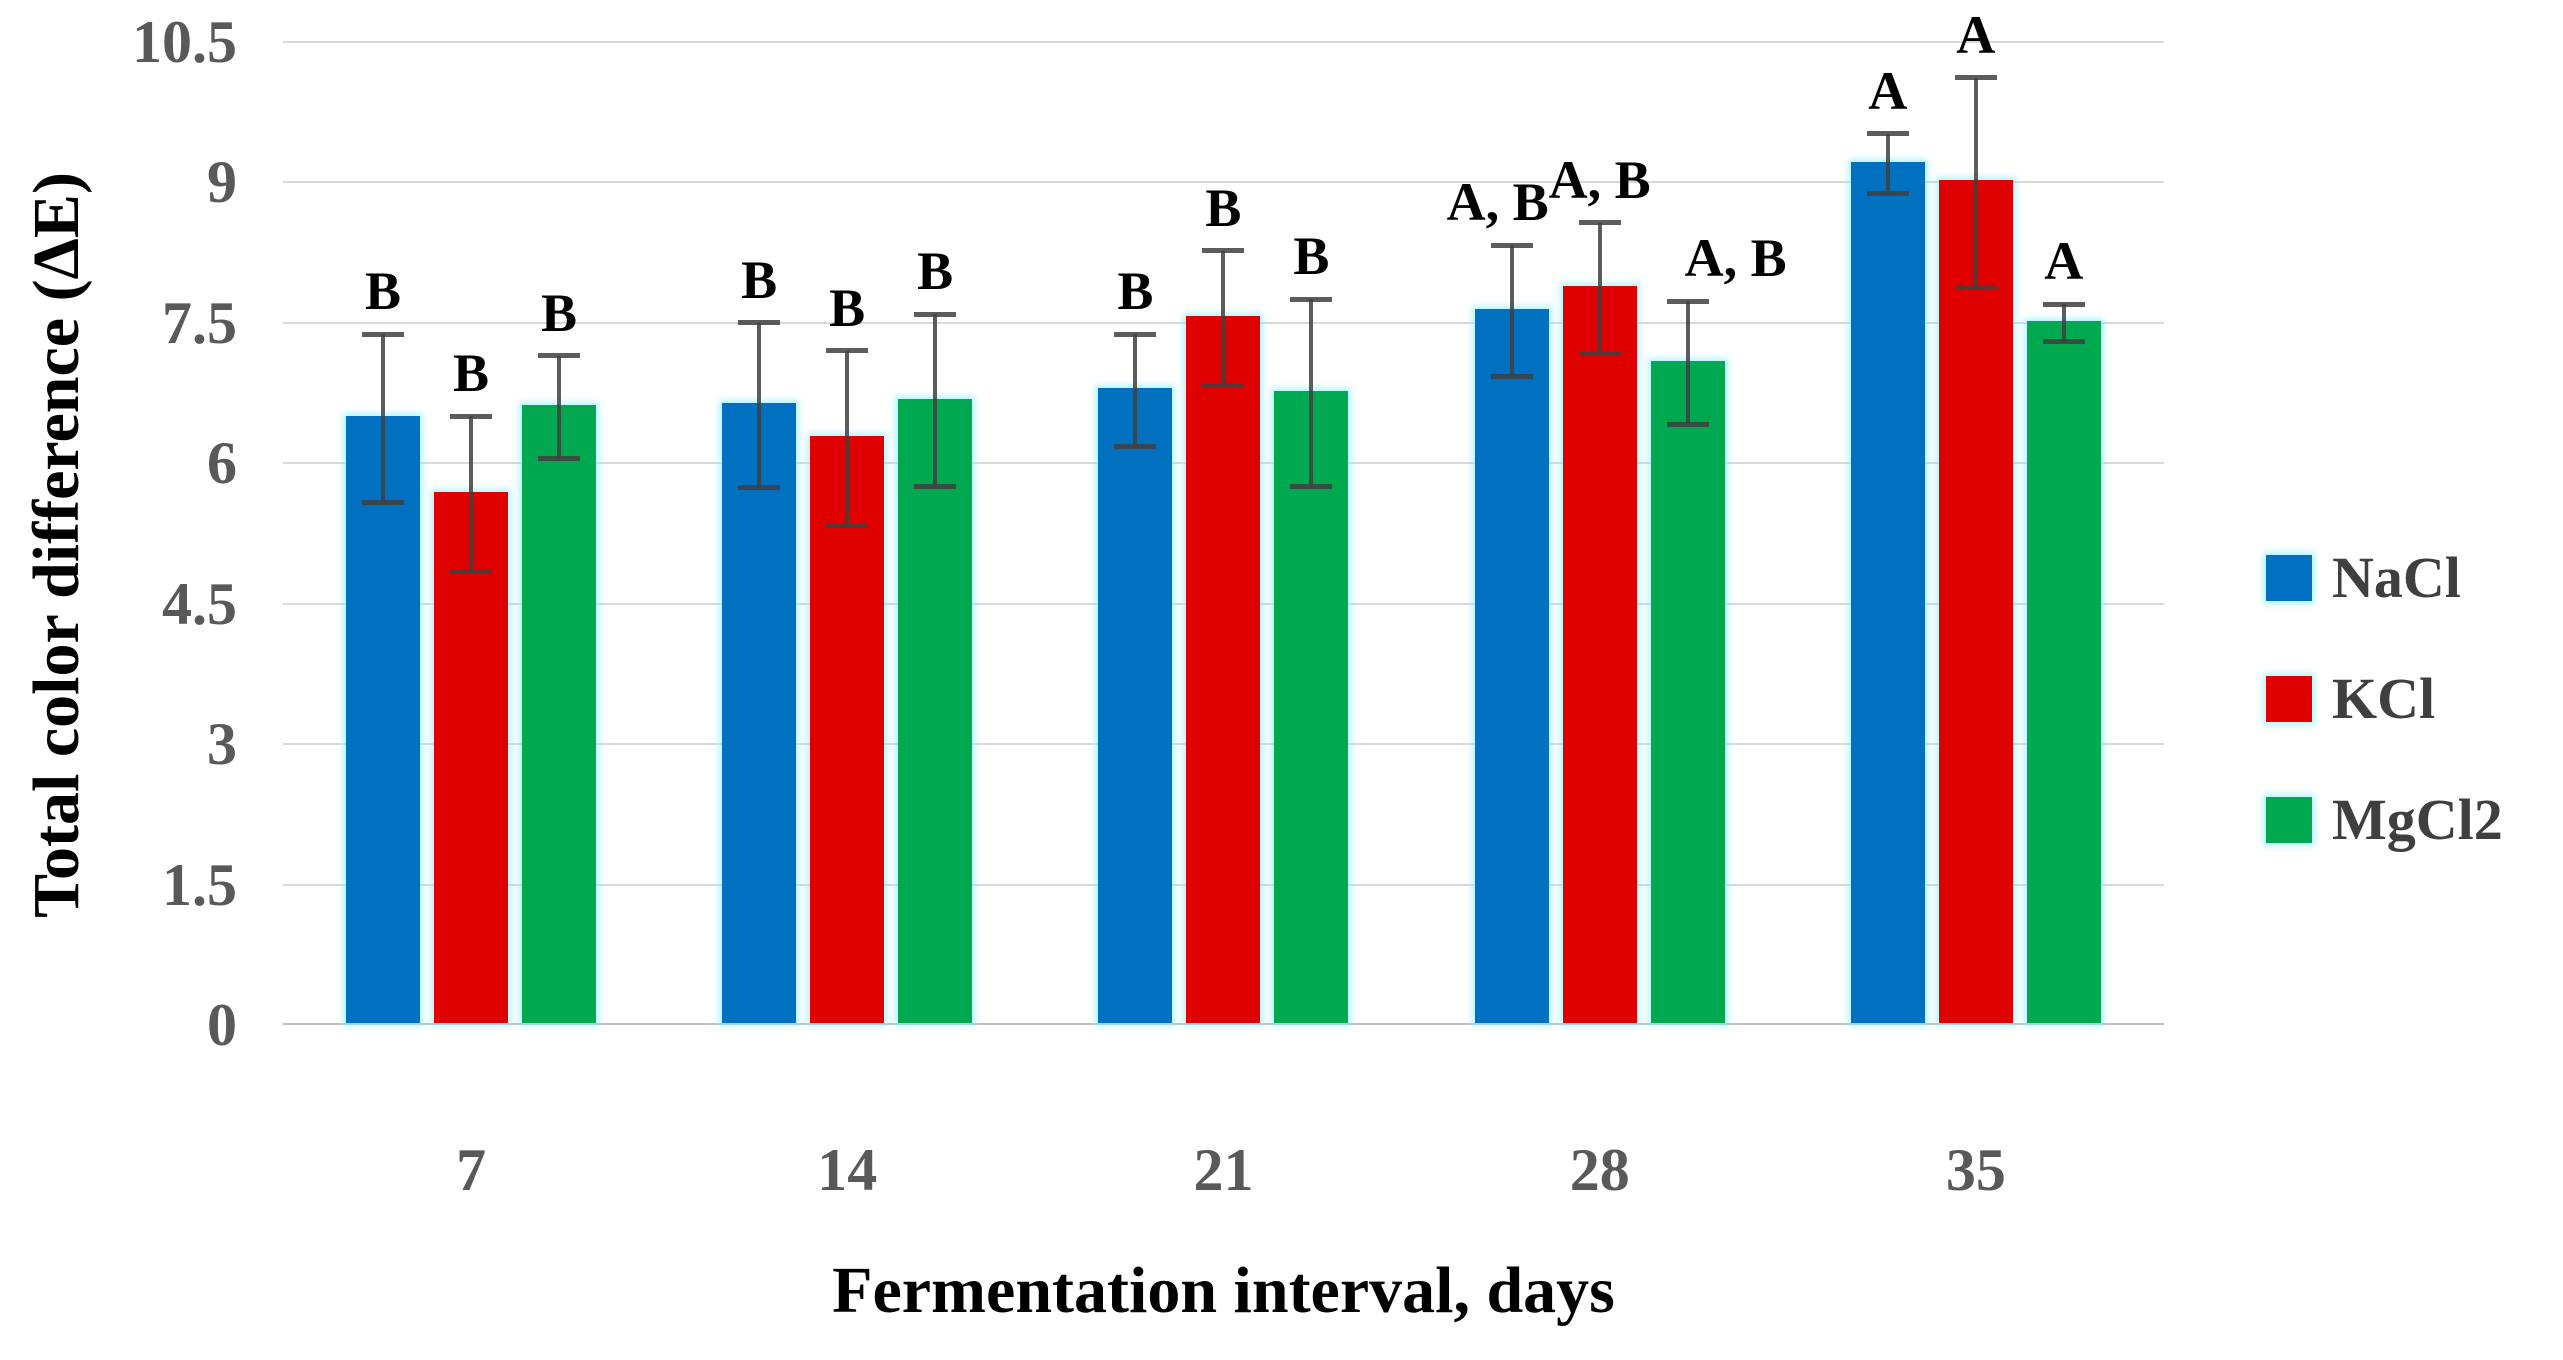  What do you see at coordinates (56, 545) in the screenshot?
I see `y-axis-title: Total color difference (ΔE)` at bounding box center [56, 545].